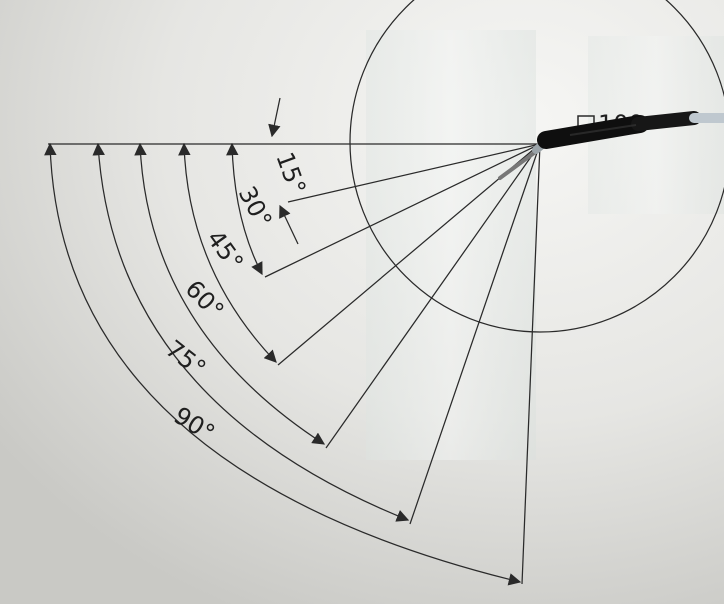 The height and width of the screenshot is (604, 724). What do you see at coordinates (603, 130) in the screenshot?
I see `probe-highlight` at bounding box center [603, 130].